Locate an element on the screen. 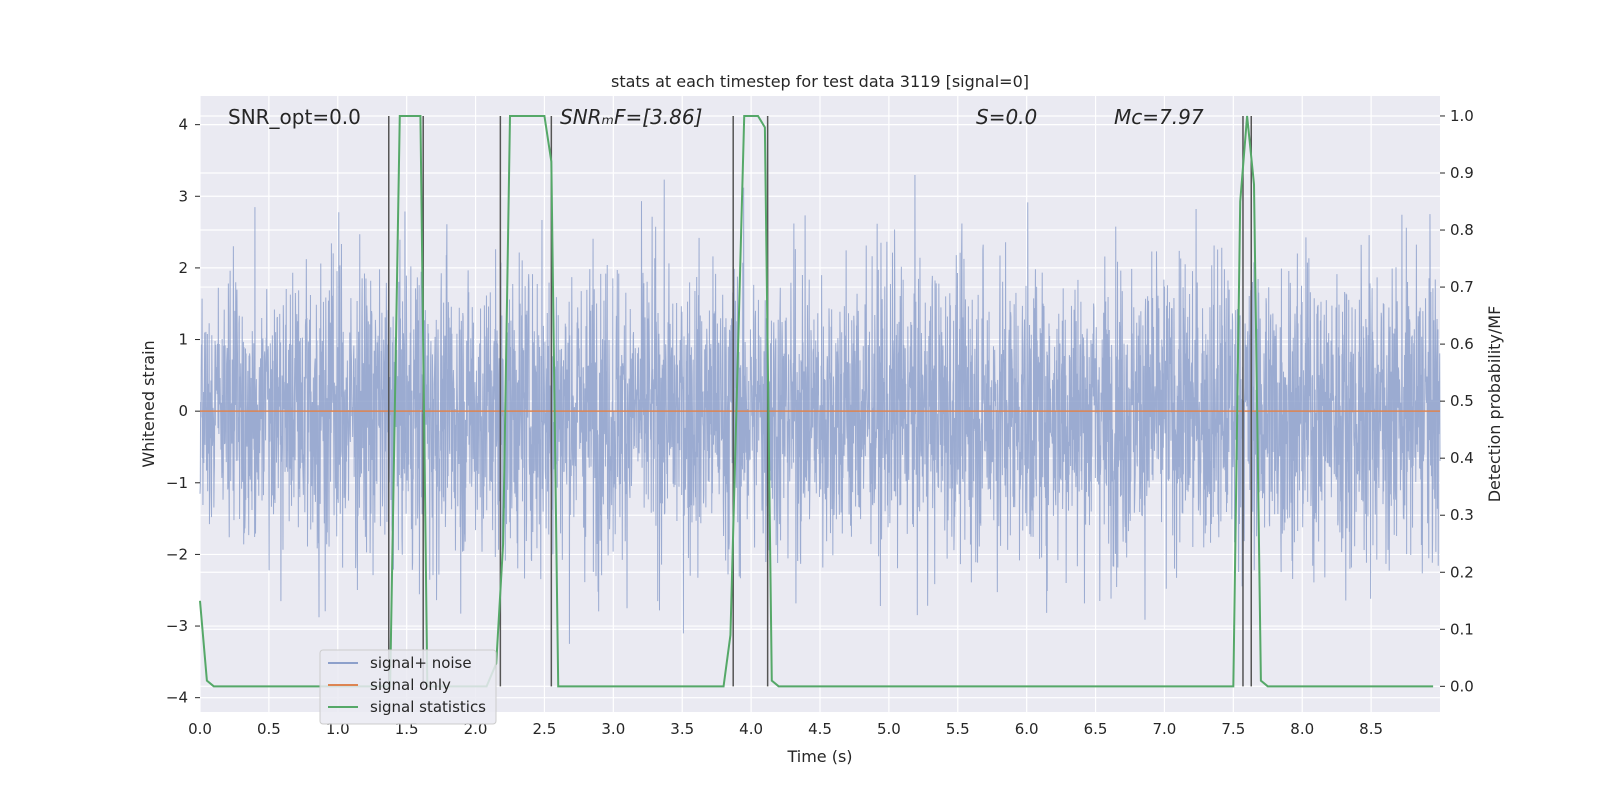 The image size is (1600, 800). y-left-tick-label: −1 is located at coordinates (177, 483).